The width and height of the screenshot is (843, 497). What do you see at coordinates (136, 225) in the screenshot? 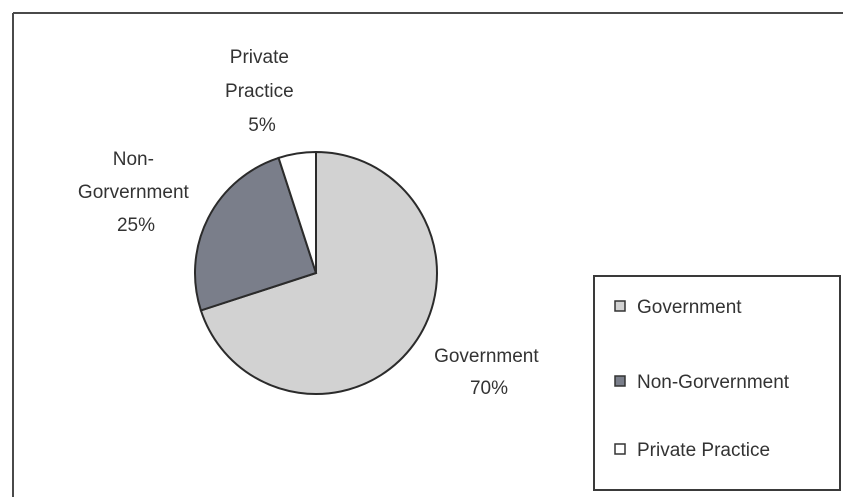
I see `slice-label-non-government-line-3: 25%` at bounding box center [136, 225].